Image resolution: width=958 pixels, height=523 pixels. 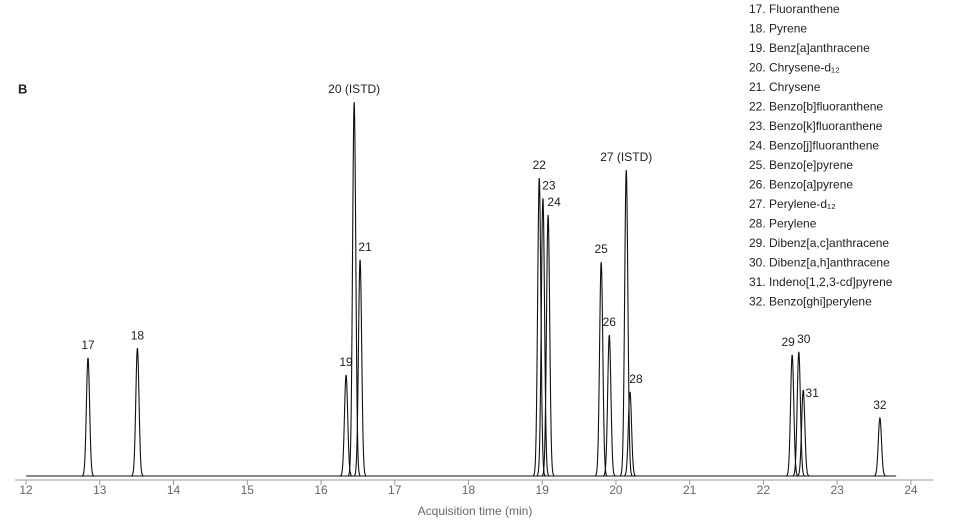 What do you see at coordinates (365, 247) in the screenshot?
I see `peak-label: 21` at bounding box center [365, 247].